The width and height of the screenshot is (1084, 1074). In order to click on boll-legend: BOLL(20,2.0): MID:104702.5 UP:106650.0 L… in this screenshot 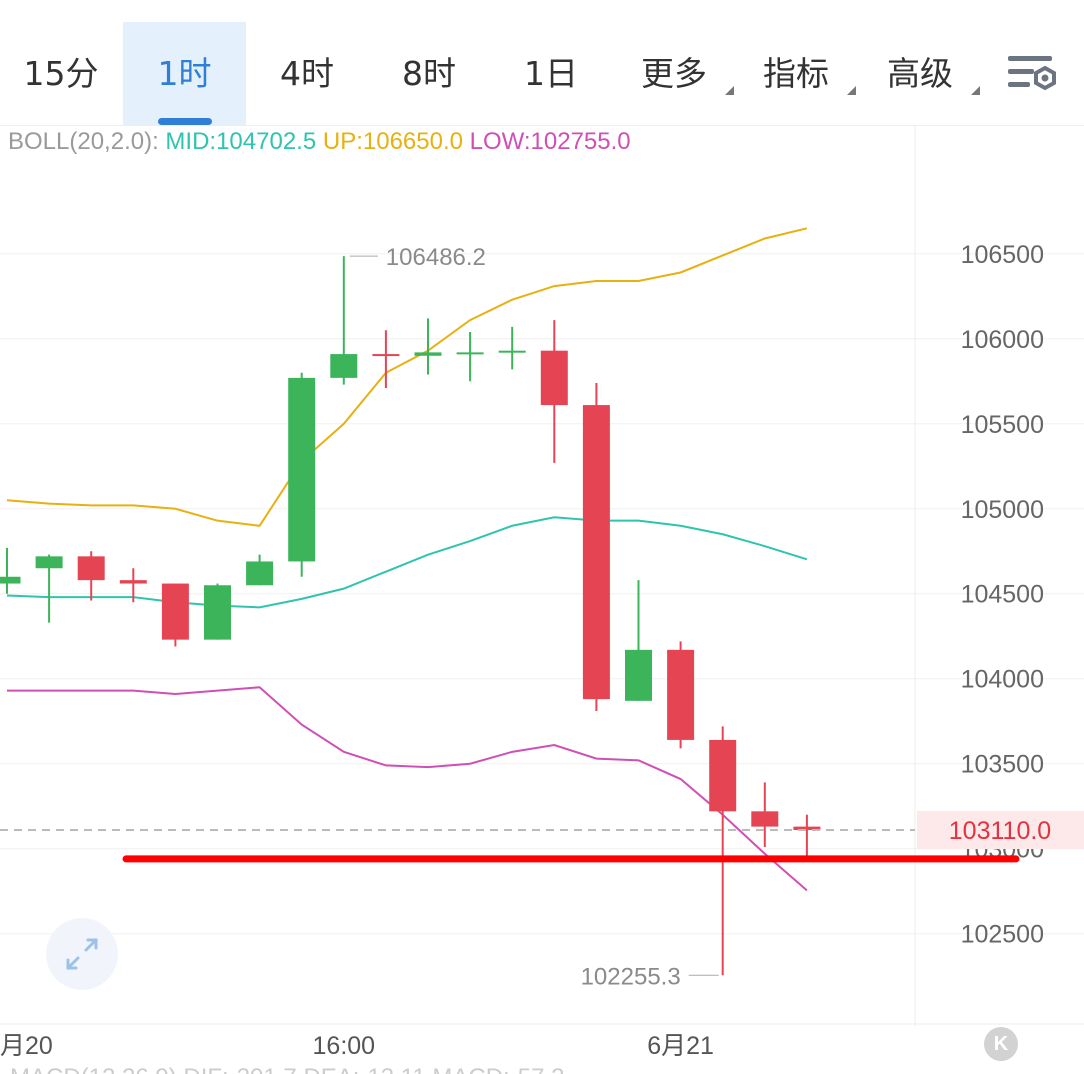, I will do `click(319, 142)`.